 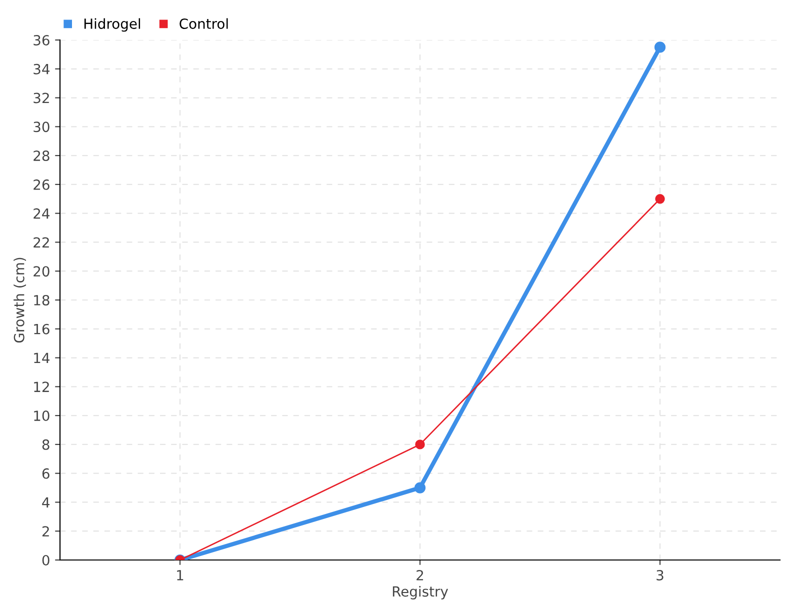 What do you see at coordinates (42, 69) in the screenshot?
I see `y-tick-label: 34` at bounding box center [42, 69].